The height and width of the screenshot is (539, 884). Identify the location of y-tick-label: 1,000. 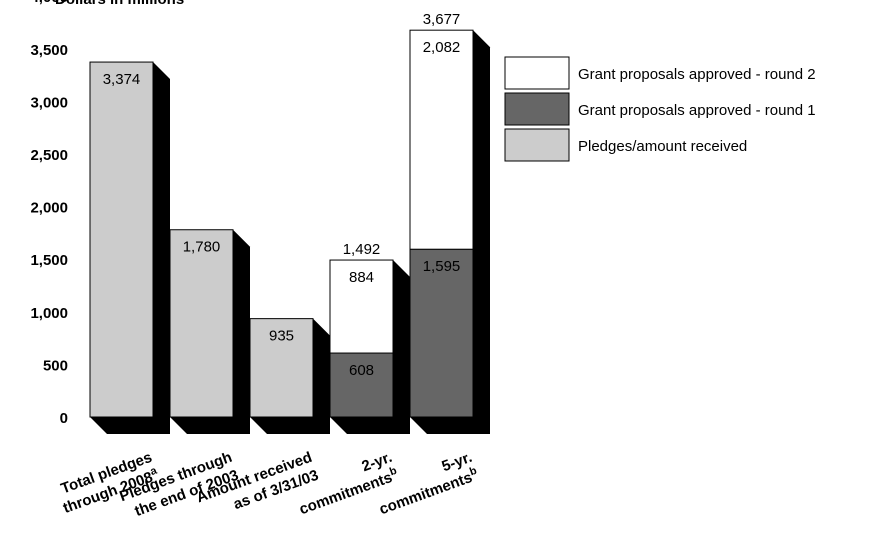
(49, 313).